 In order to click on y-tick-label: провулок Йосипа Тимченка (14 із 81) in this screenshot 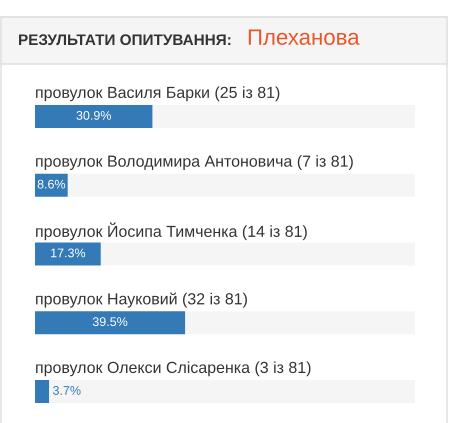, I will do `click(171, 231)`.